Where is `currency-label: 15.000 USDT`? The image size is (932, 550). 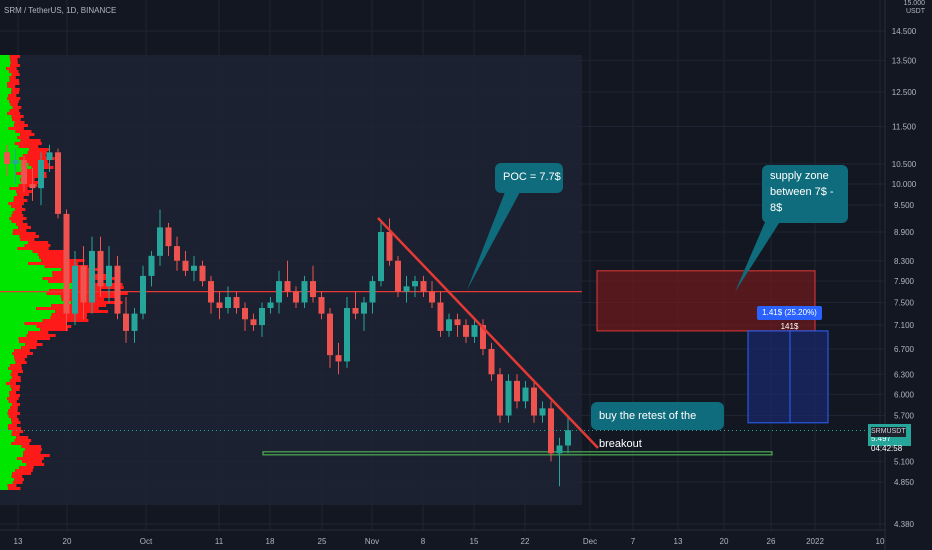
currency-label: 15.000 USDT is located at coordinates (914, 8).